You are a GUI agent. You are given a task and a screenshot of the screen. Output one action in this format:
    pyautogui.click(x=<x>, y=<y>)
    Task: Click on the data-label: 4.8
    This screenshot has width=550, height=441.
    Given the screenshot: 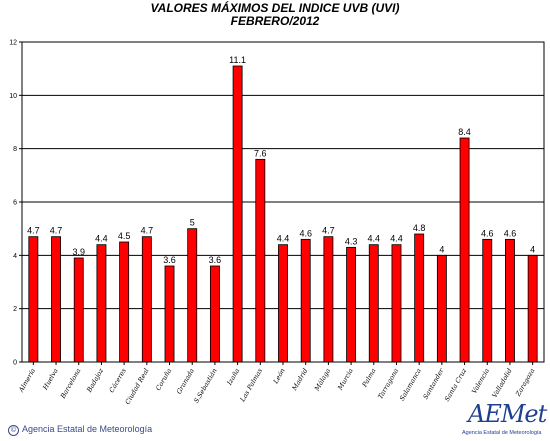 What is the action you would take?
    pyautogui.click(x=419, y=228)
    